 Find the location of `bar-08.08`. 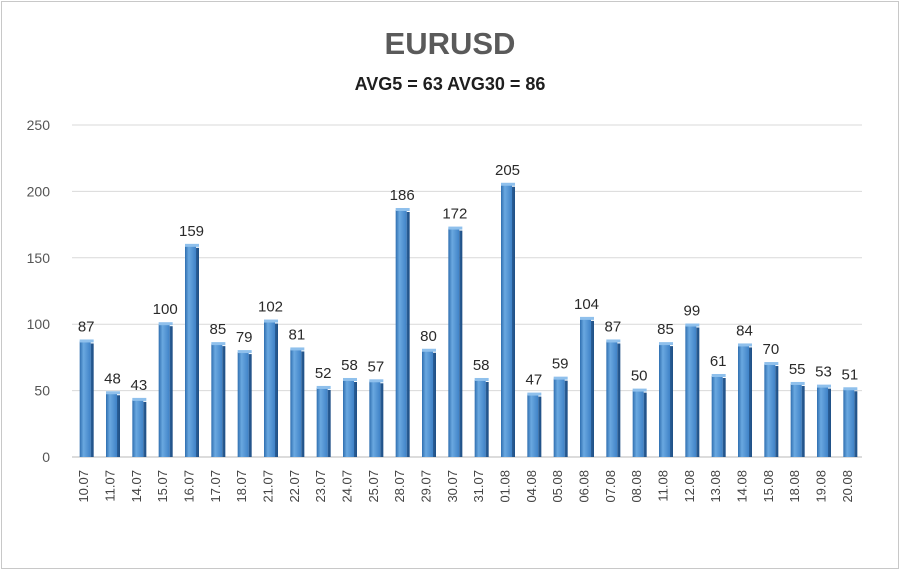

bar-08.08 is located at coordinates (638, 423).